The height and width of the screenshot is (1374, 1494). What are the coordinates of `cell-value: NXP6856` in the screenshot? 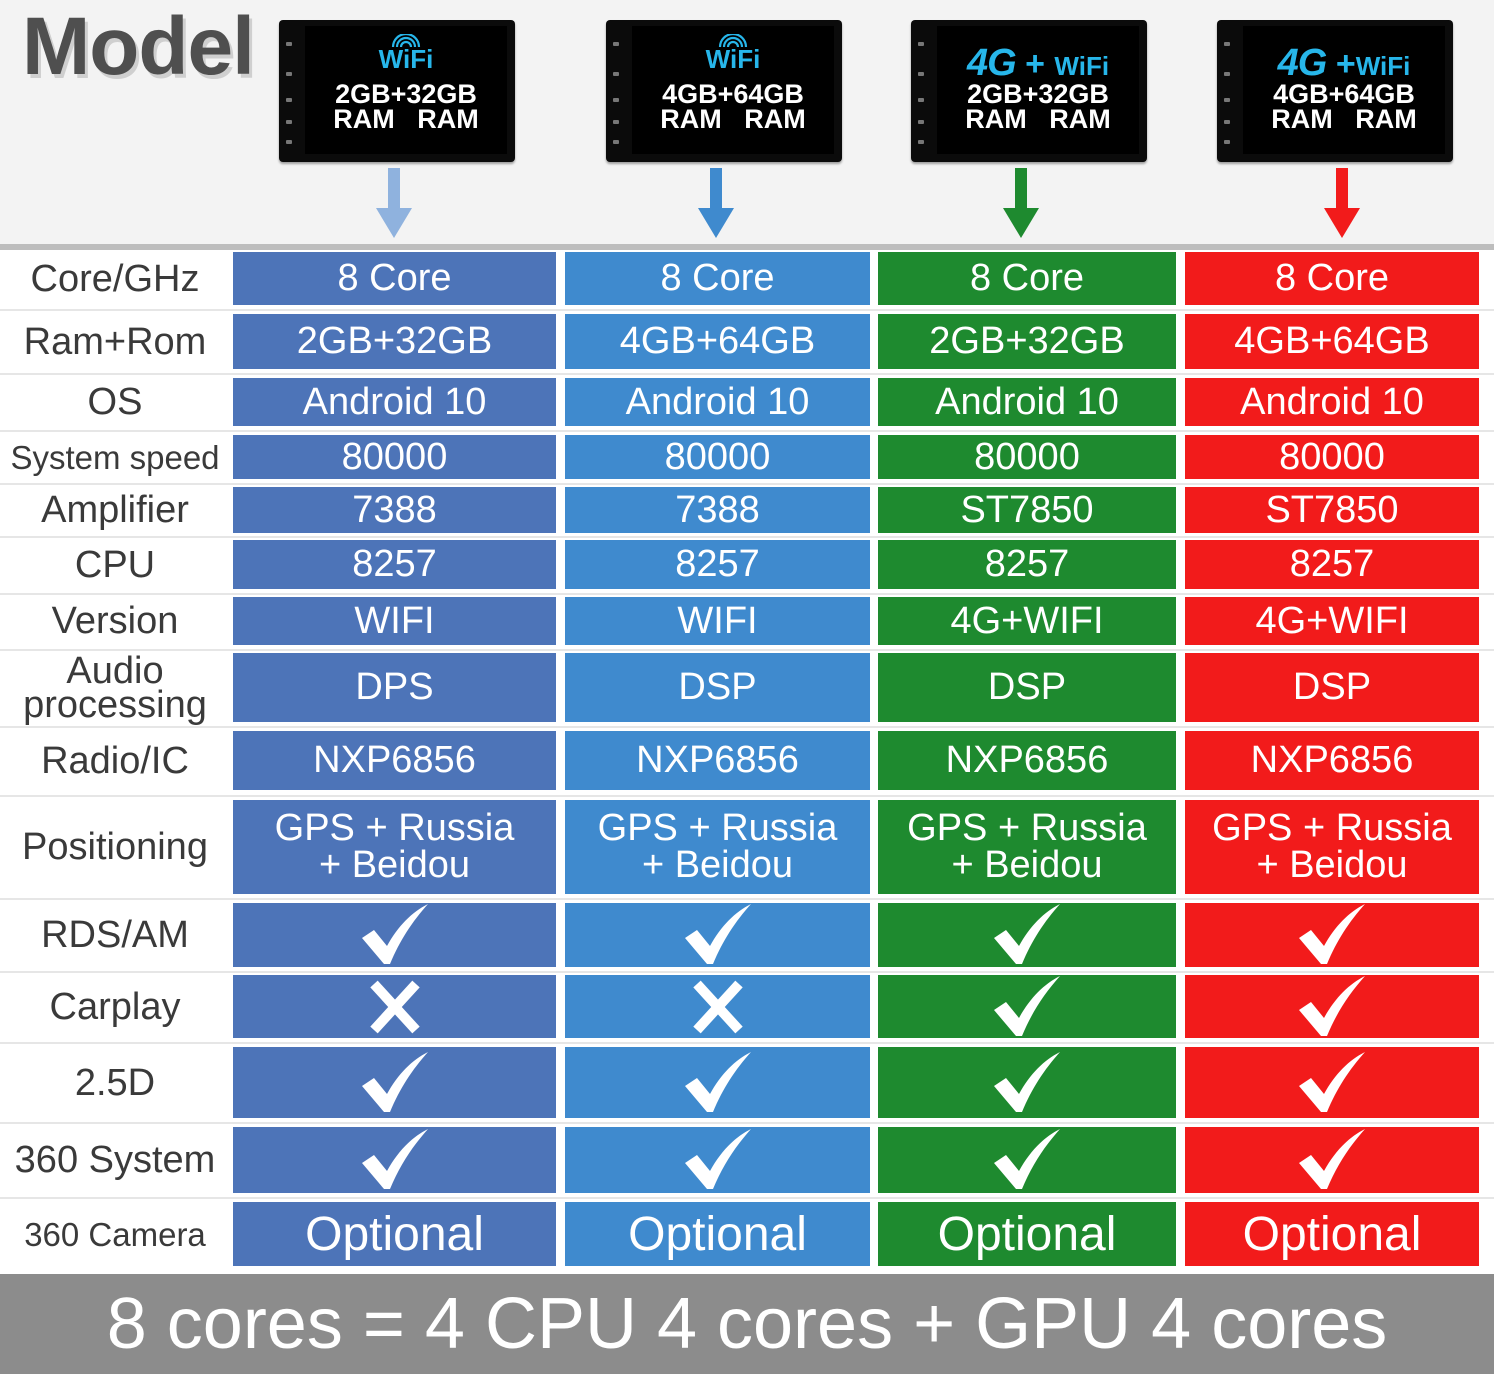 It's located at (1027, 760).